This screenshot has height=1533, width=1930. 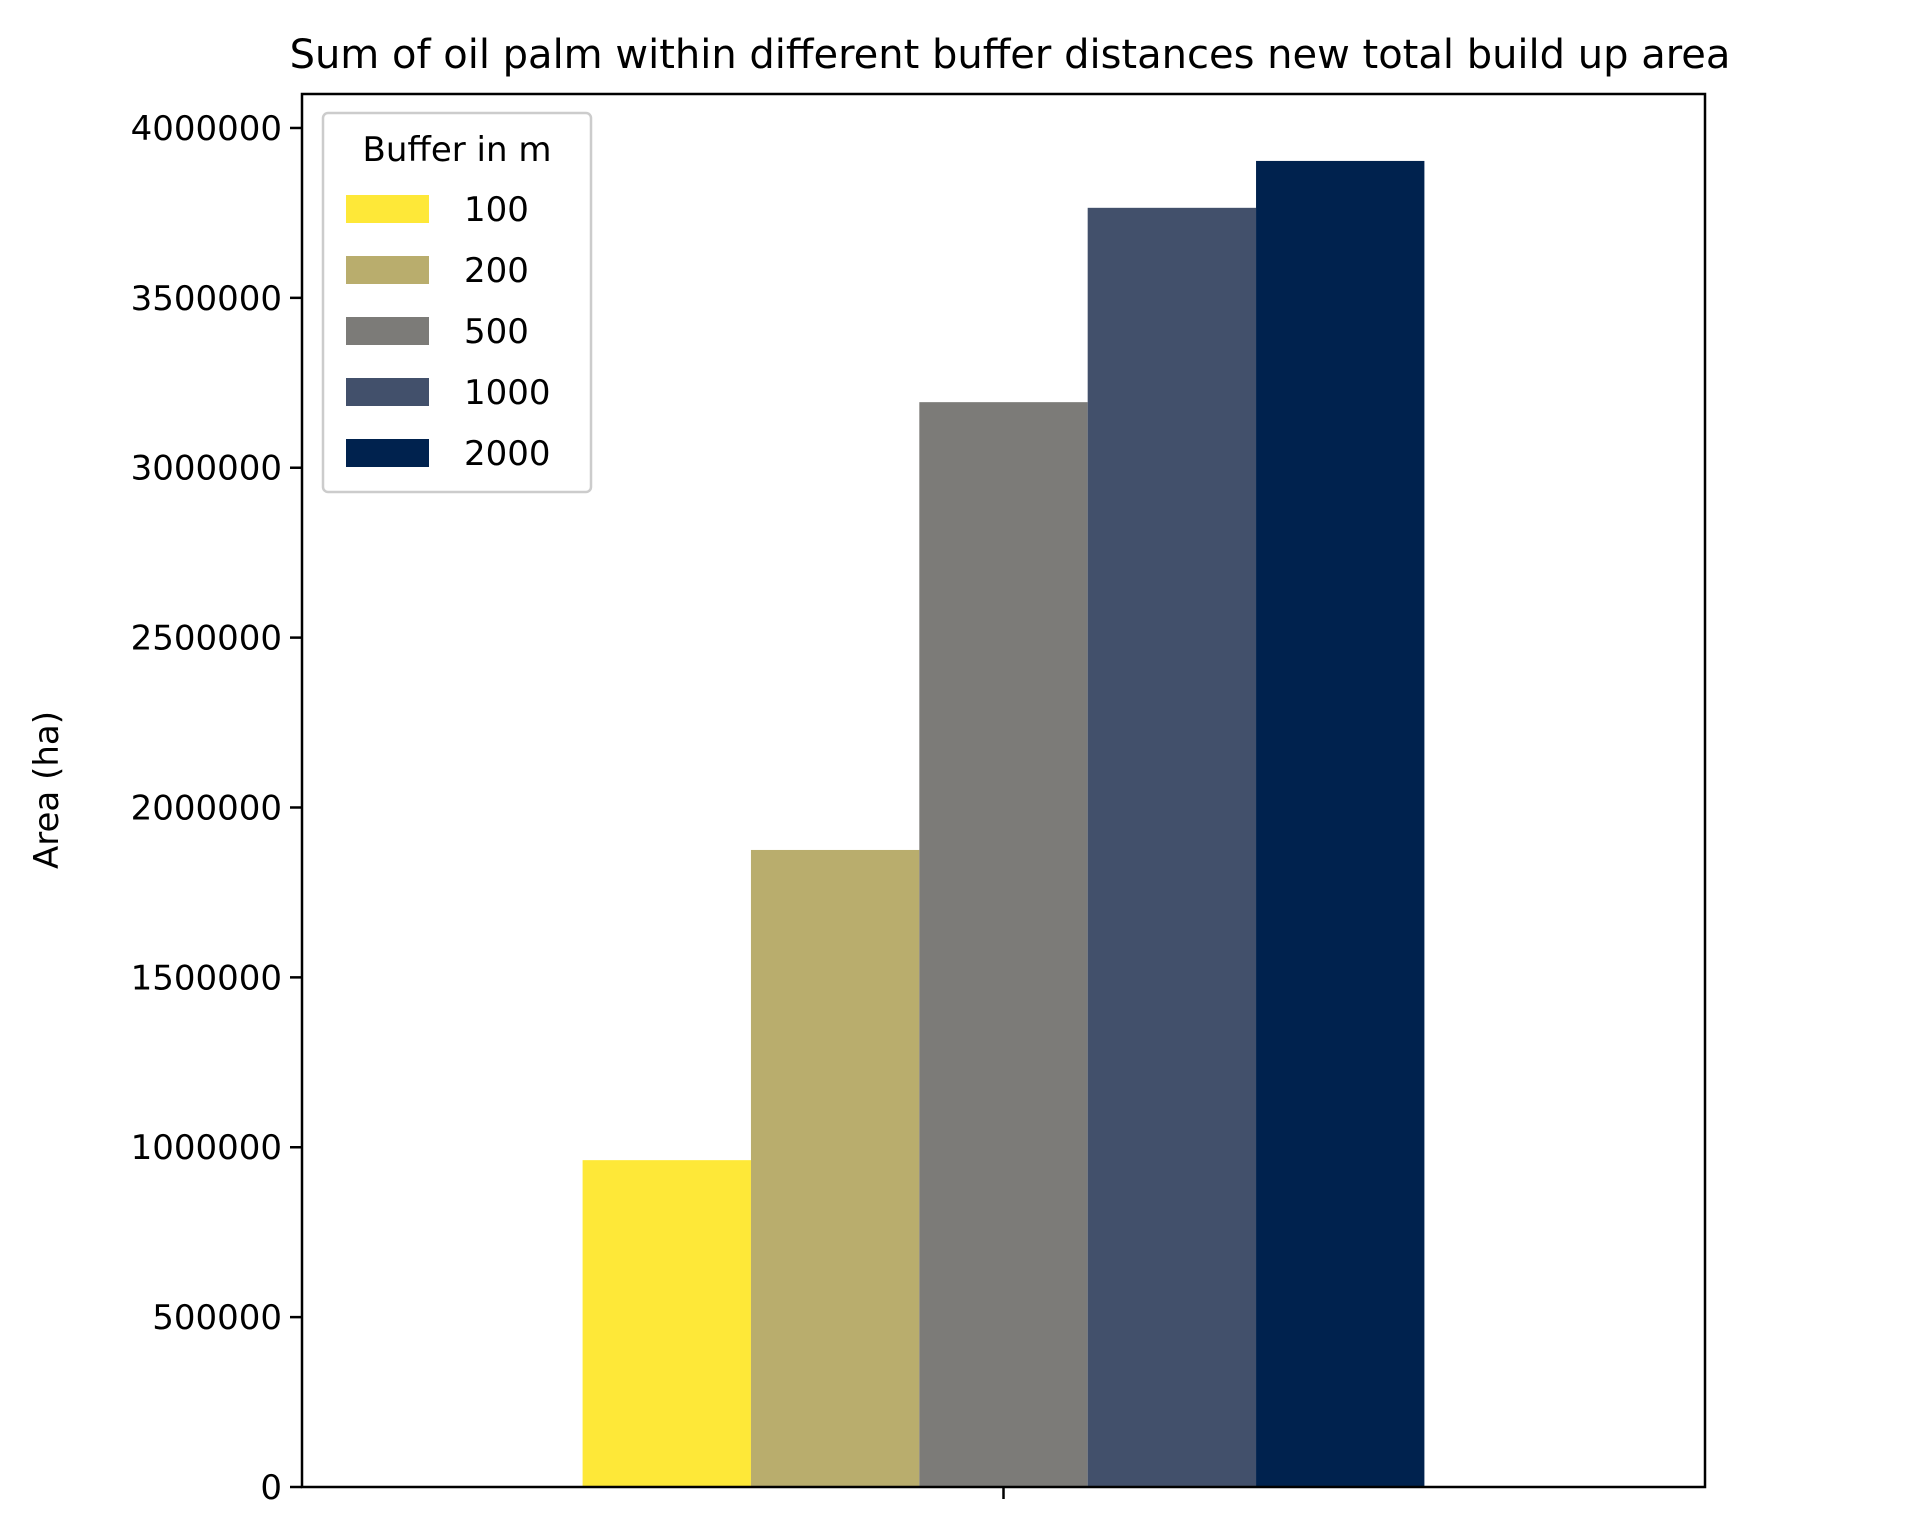 What do you see at coordinates (1340, 824) in the screenshot?
I see `bar-2000` at bounding box center [1340, 824].